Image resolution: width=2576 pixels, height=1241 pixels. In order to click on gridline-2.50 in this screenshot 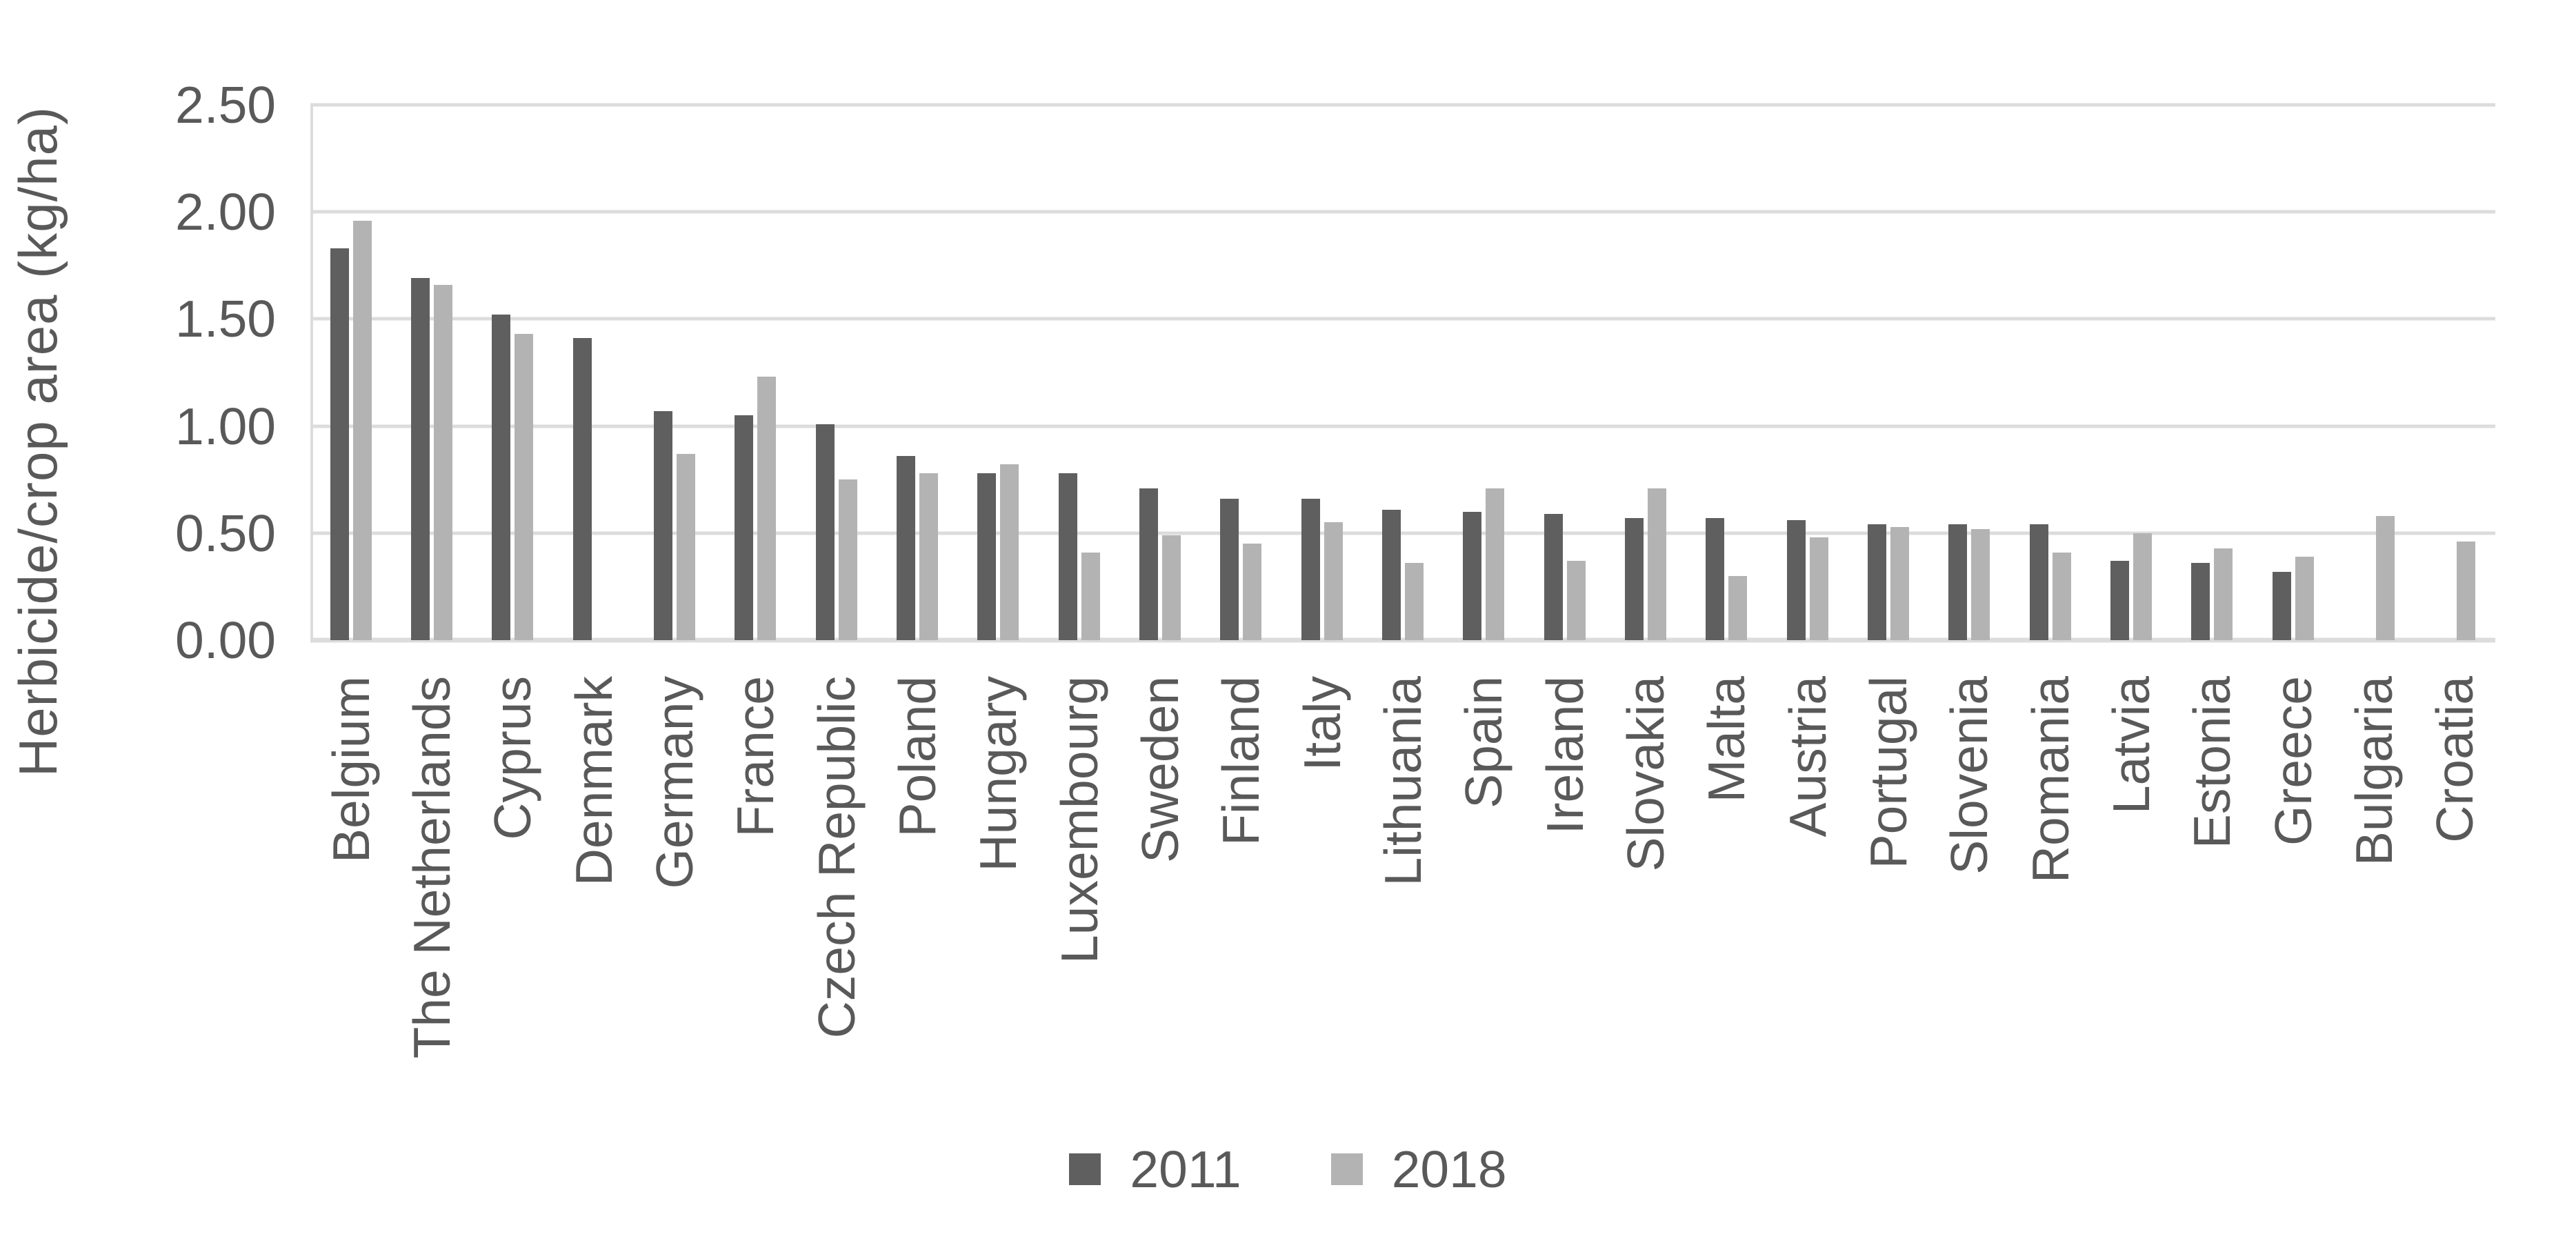, I will do `click(1402, 105)`.